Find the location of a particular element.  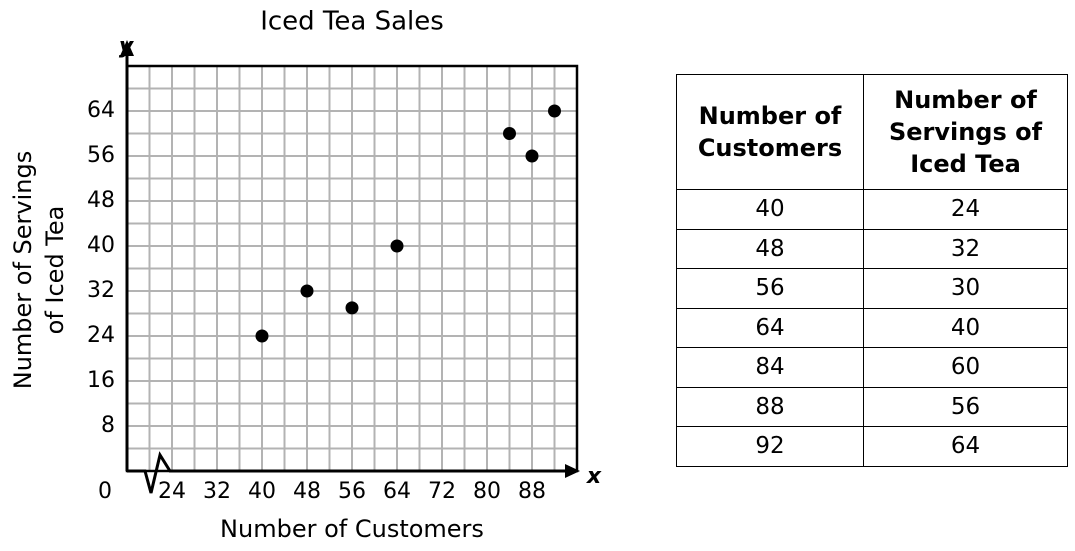

y-tick-label: 48 is located at coordinates (101, 200).